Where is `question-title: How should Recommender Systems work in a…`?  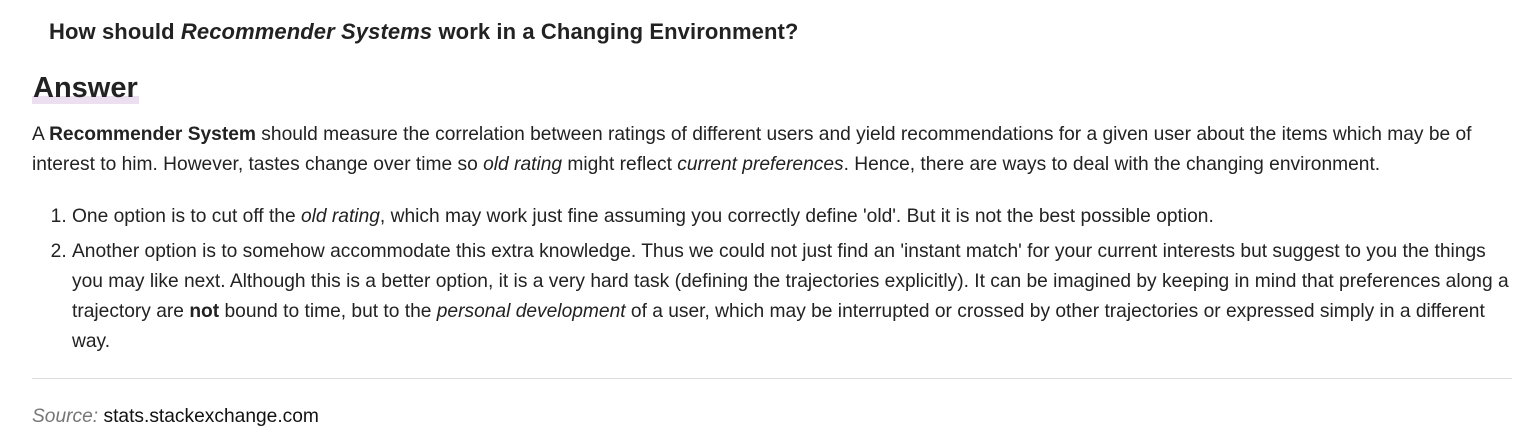
question-title: How should Recommender Systems work in a… is located at coordinates (423, 32).